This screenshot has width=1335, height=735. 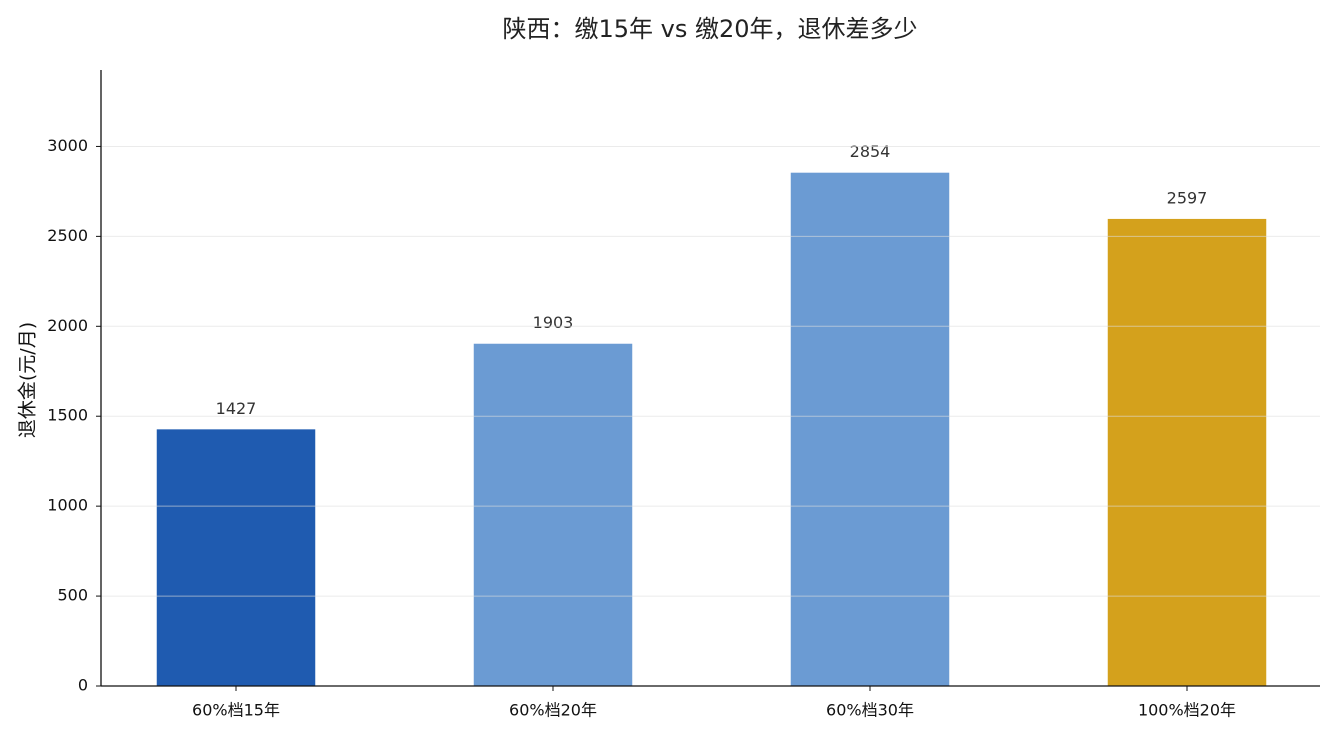 What do you see at coordinates (553, 710) in the screenshot?
I see `x-tick-label: 60%档20年` at bounding box center [553, 710].